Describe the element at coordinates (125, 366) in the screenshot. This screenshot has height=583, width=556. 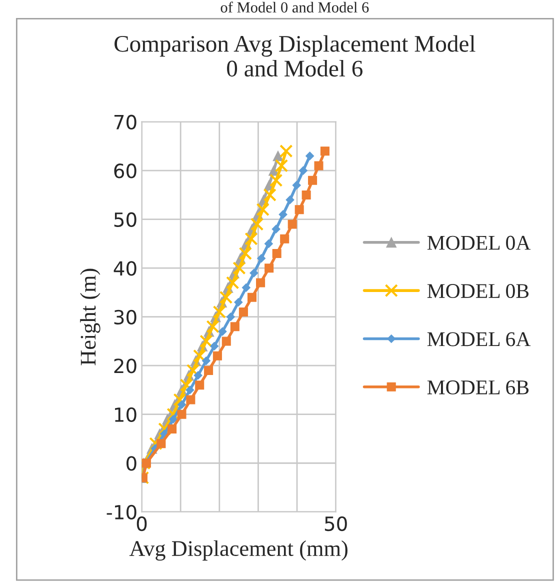
I see `y-tick-label: 20` at that location.